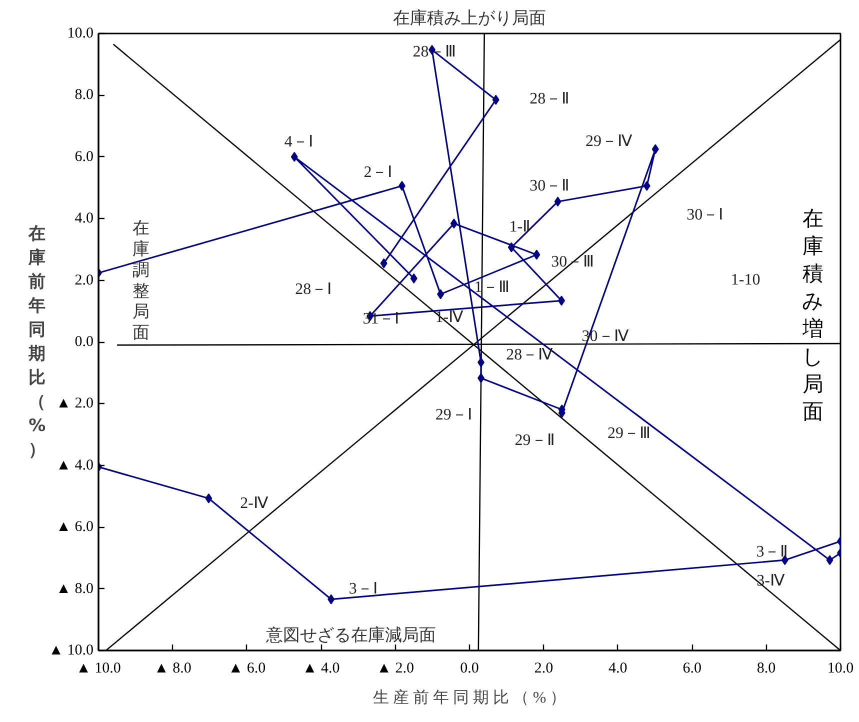  I want to click on x-tick-label: 0.0, so click(469, 668).